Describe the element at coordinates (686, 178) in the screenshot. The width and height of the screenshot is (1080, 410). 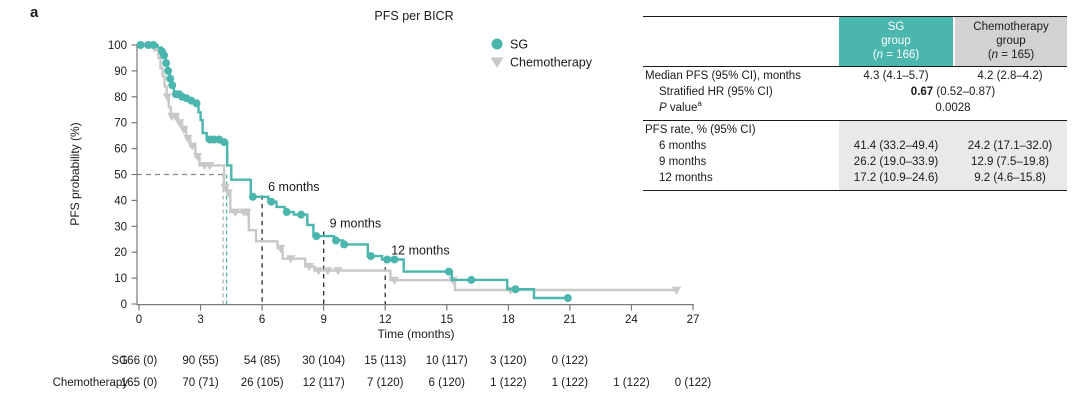
I see `rate-12mo-label: 12 months` at that location.